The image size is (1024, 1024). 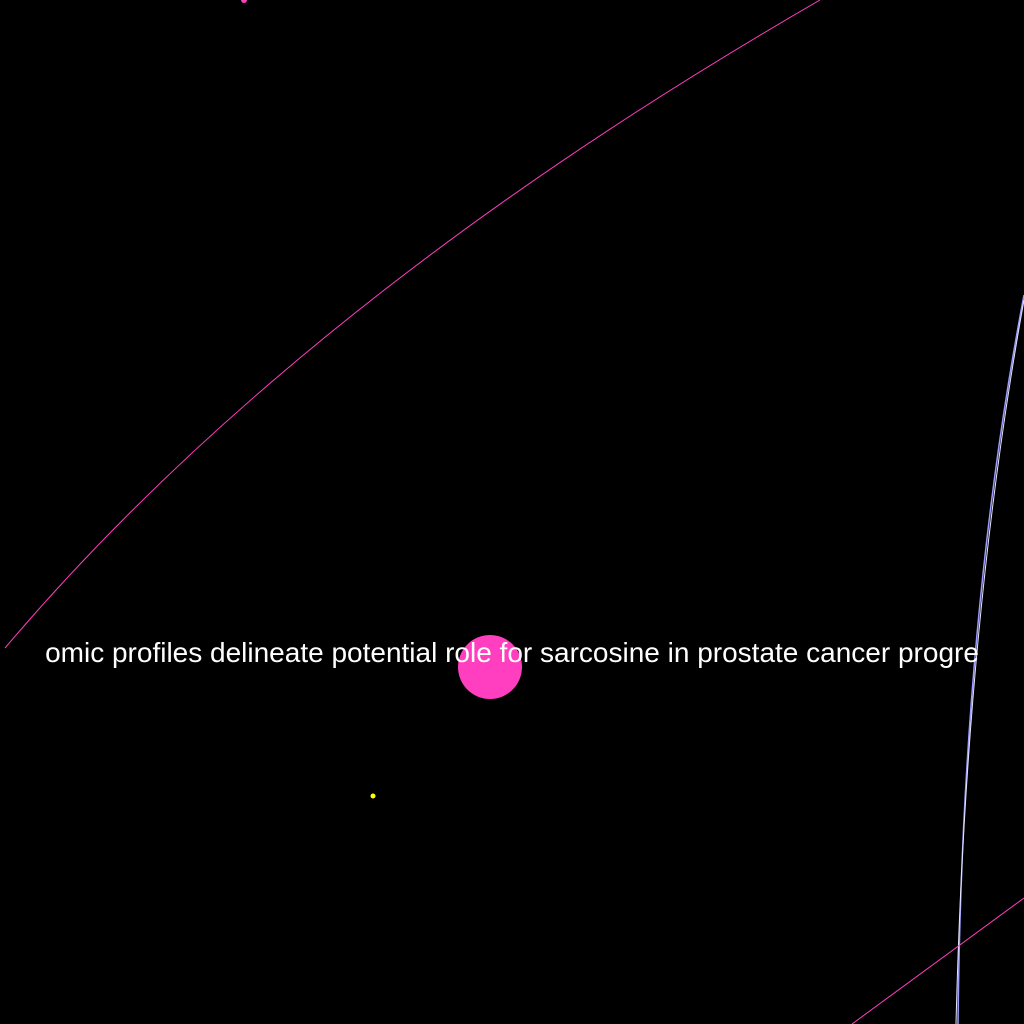 What do you see at coordinates (373, 796) in the screenshot?
I see `small-yellow-node` at bounding box center [373, 796].